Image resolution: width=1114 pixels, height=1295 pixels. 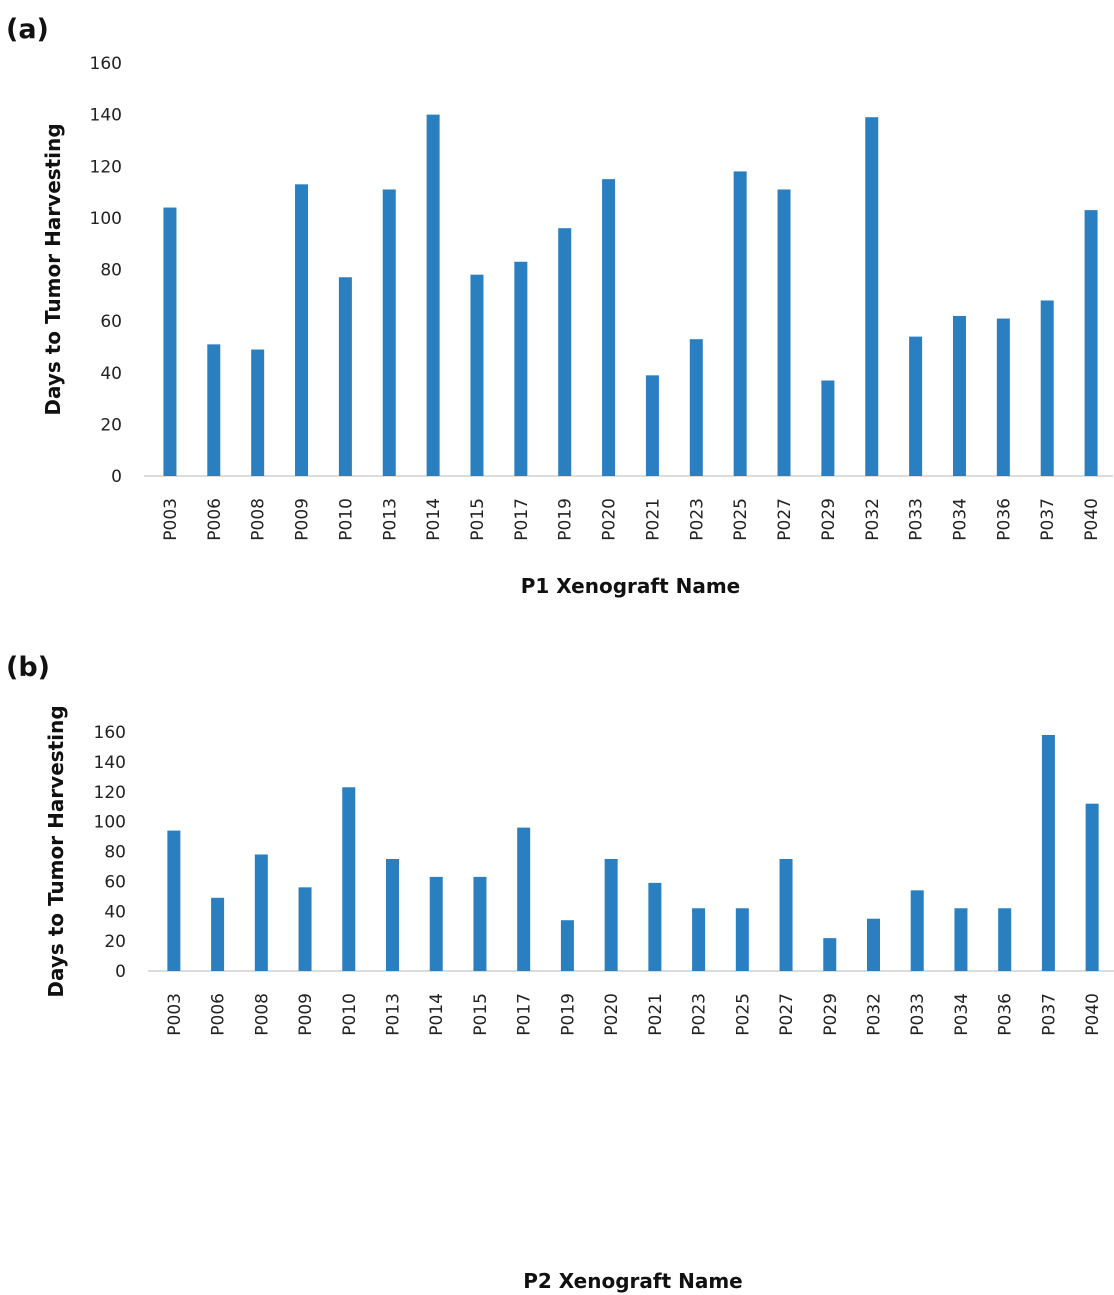 I want to click on x-tick-label: P014, so click(x=437, y=1014).